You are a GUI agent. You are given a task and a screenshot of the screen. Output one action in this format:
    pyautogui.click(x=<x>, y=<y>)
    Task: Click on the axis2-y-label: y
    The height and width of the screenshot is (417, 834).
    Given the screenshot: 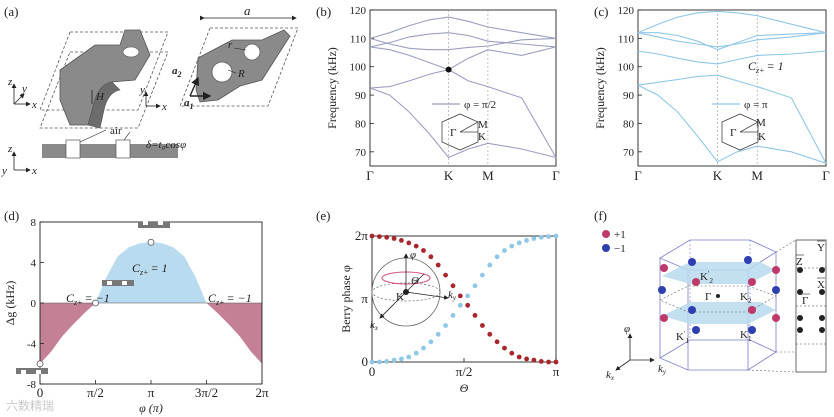 What is the action you would take?
    pyautogui.click(x=142, y=90)
    